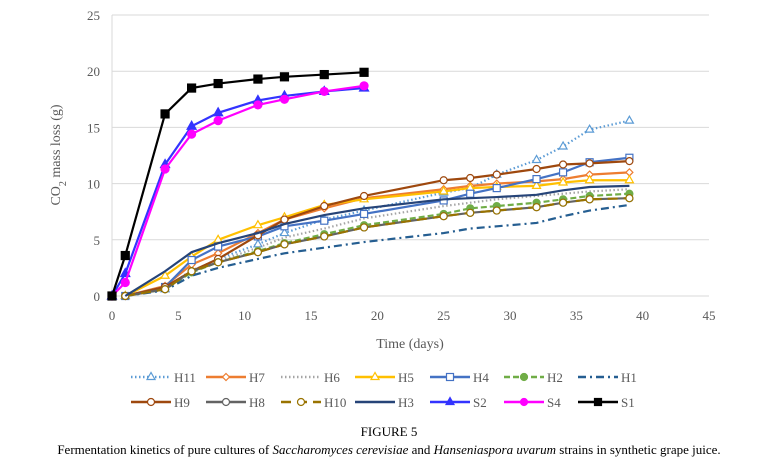 The height and width of the screenshot is (472, 778). Describe the element at coordinates (510, 315) in the screenshot. I see `x-tick-label: 30` at that location.